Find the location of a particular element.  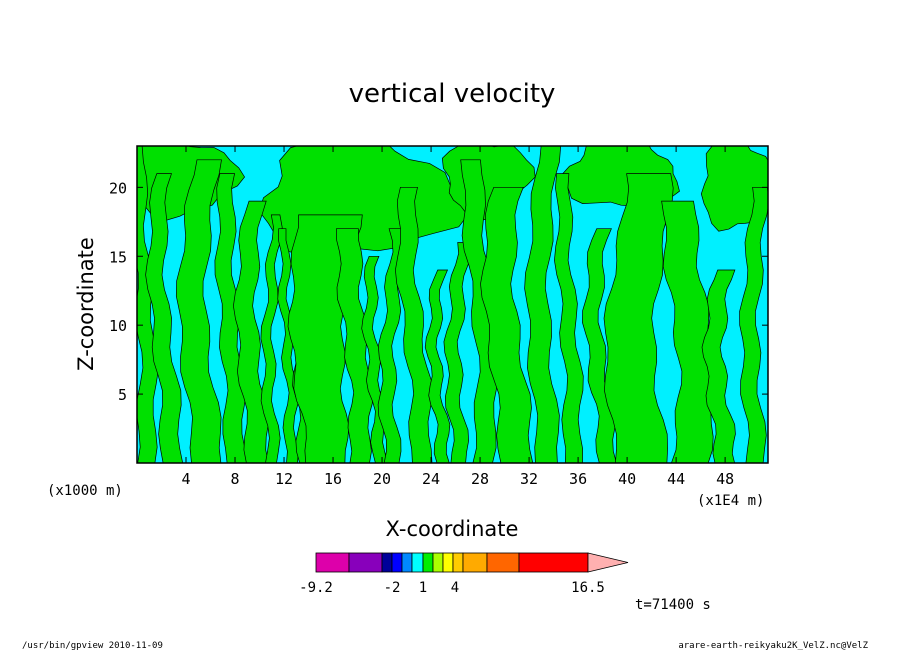

colorbar is located at coordinates (472, 562).